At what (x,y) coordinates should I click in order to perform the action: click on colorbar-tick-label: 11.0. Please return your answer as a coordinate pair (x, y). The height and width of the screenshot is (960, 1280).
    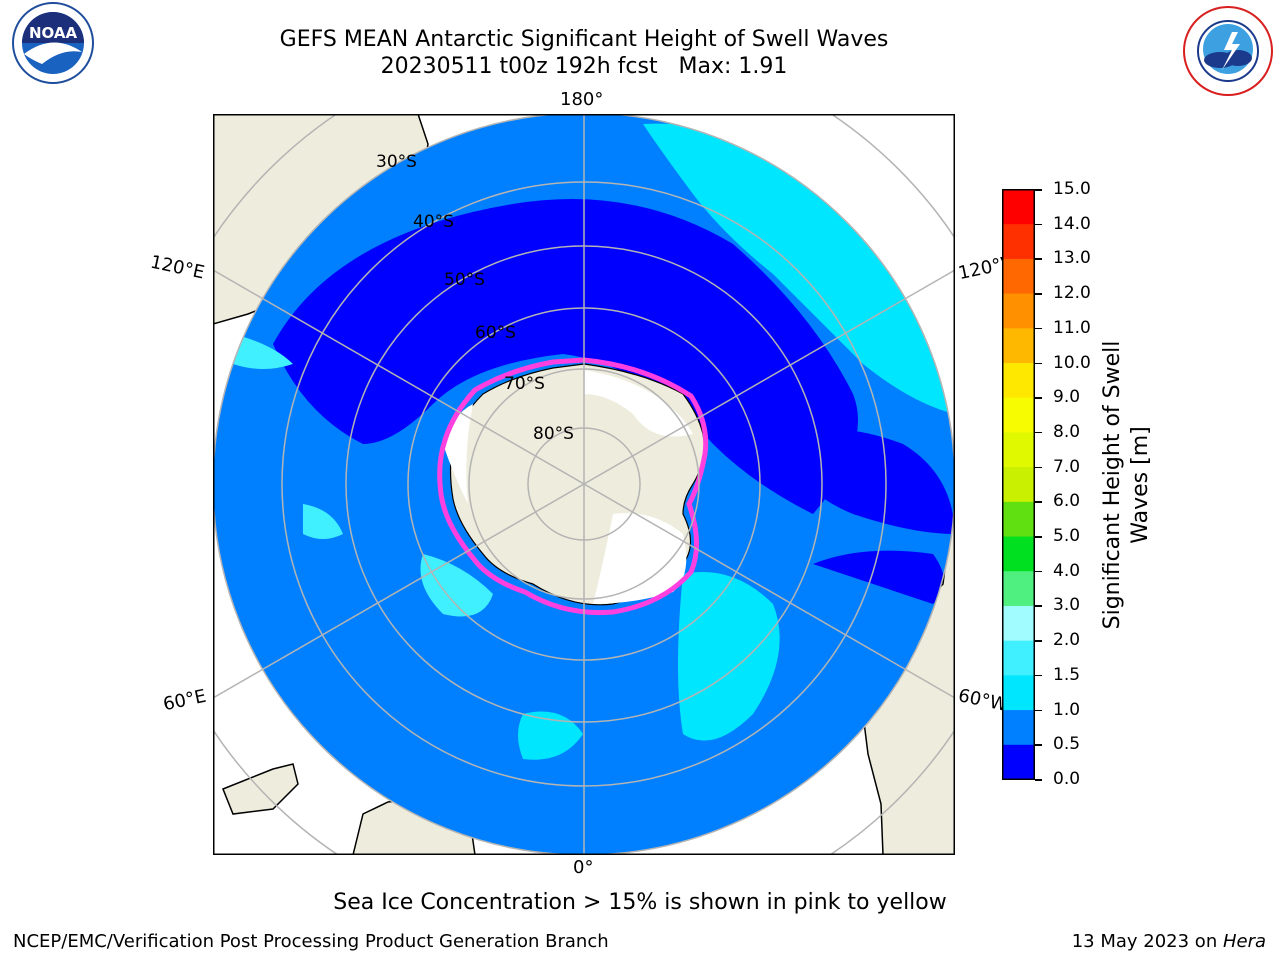
    Looking at the image, I should click on (1072, 327).